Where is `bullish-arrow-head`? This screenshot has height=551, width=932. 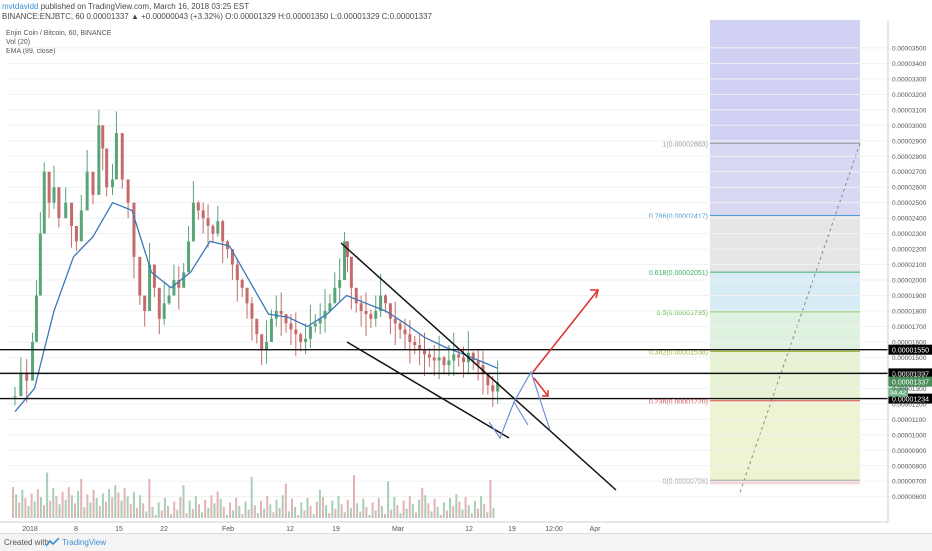
bullish-arrow-head is located at coordinates (594, 294).